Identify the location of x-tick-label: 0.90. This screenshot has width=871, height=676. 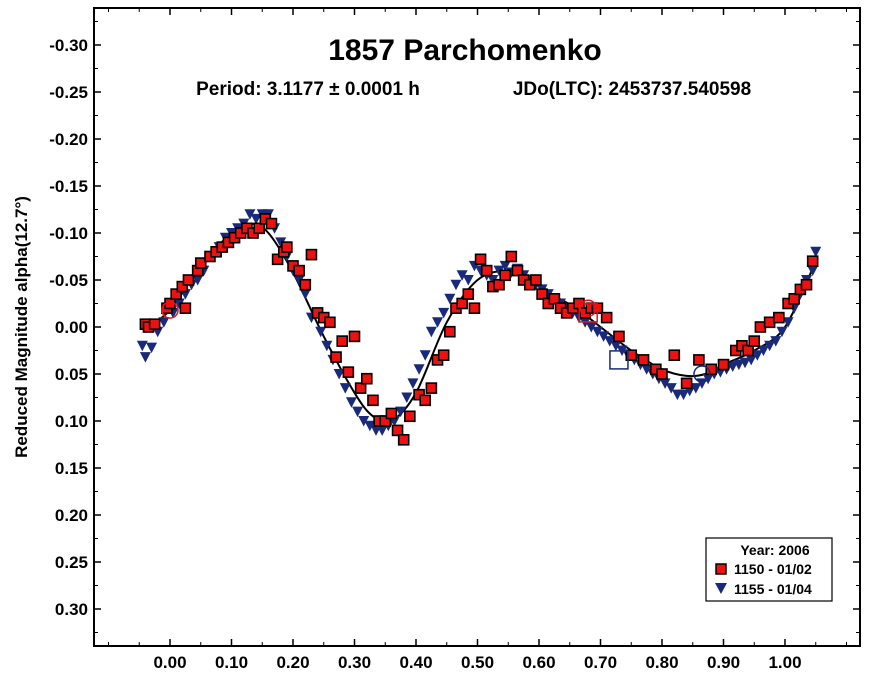
(723, 662).